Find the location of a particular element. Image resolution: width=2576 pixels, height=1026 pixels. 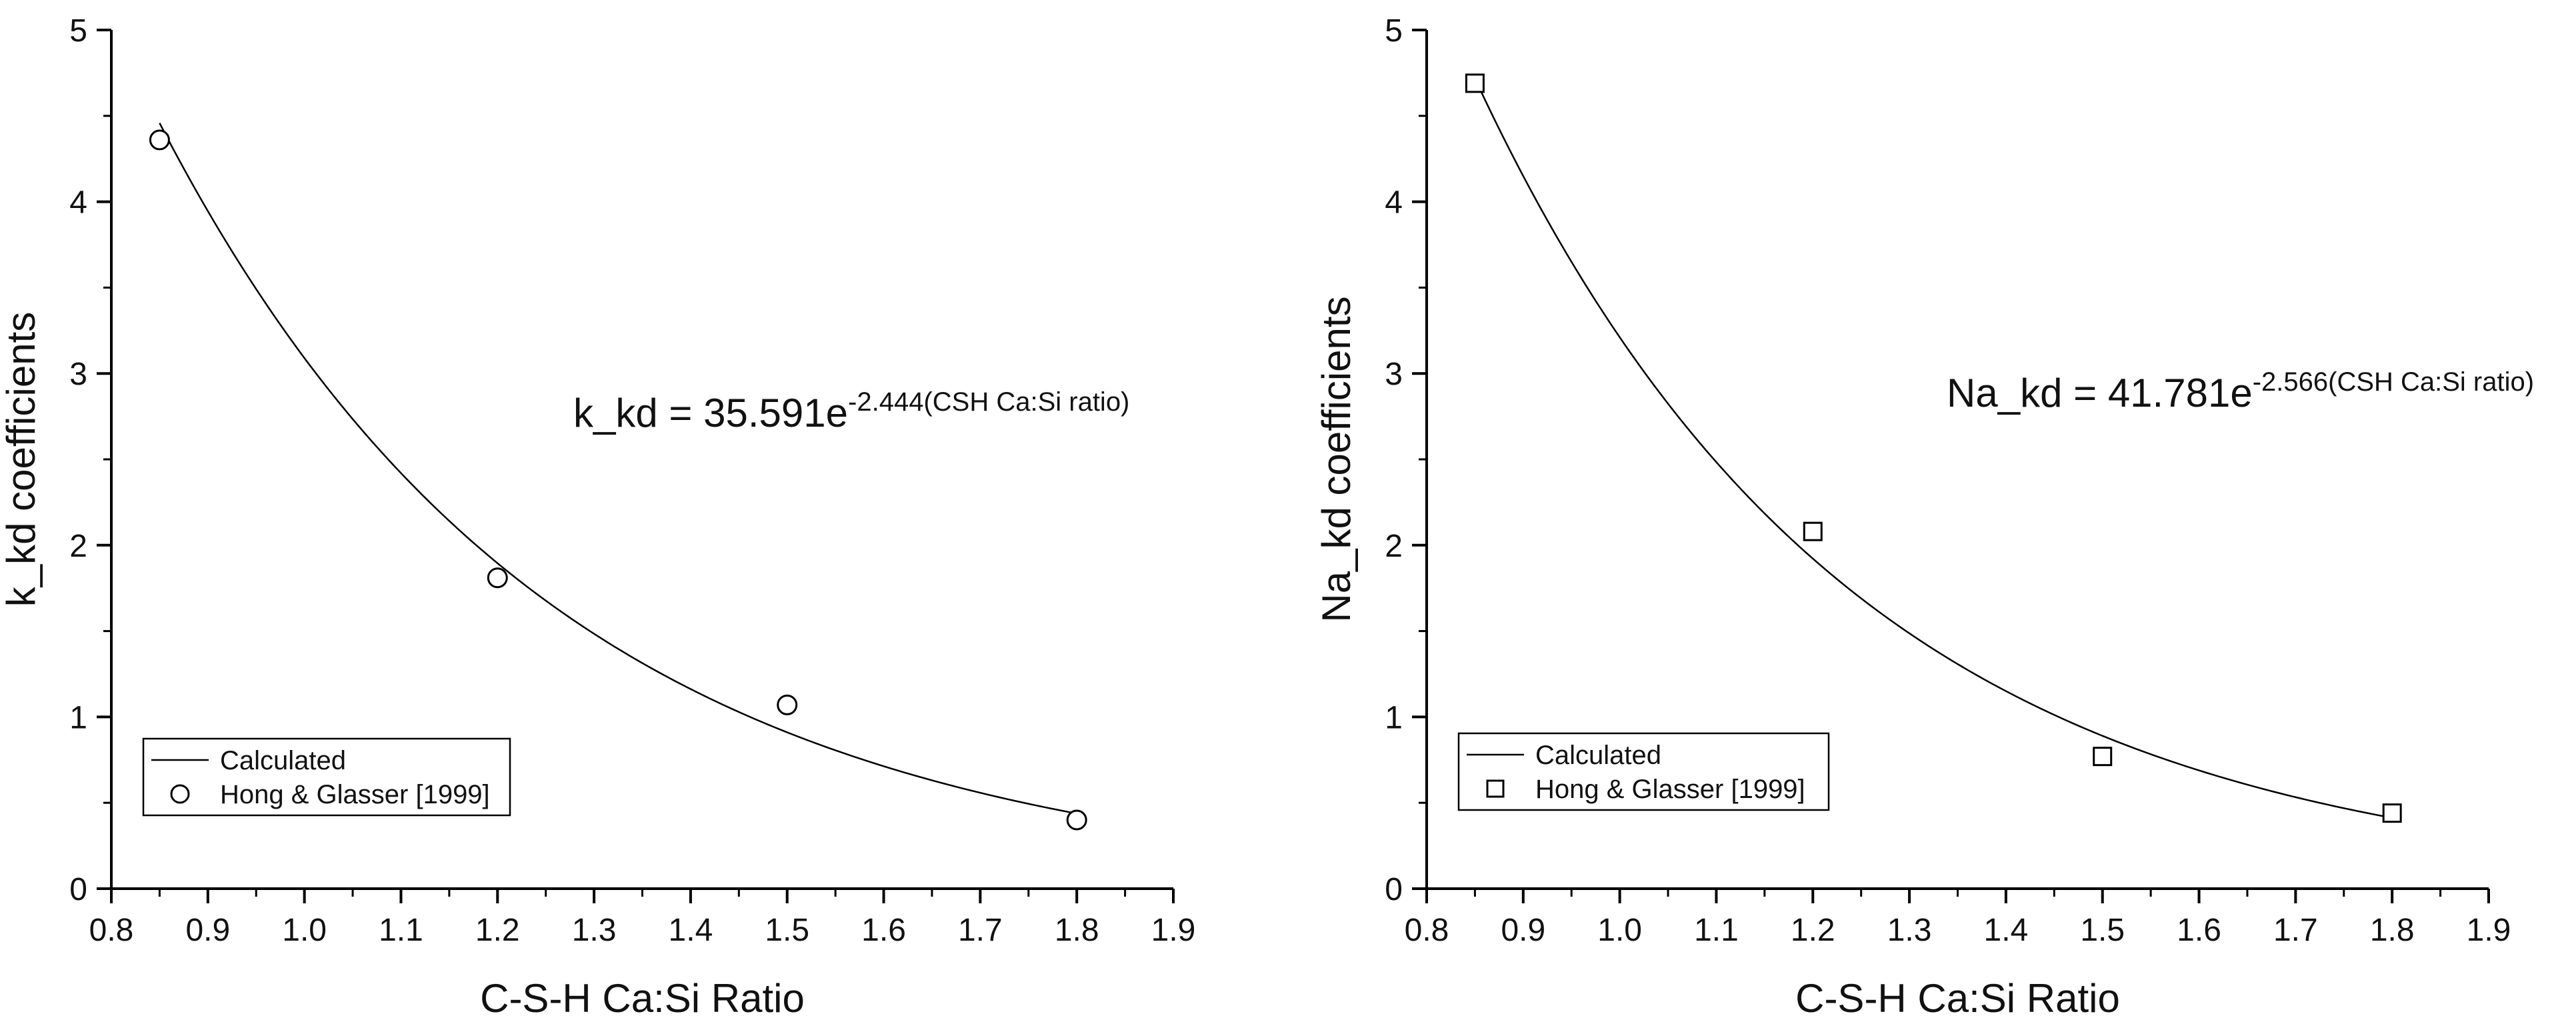

equation-annotation: k_kd = 35.591e-2.444(CSH Ca:Si ratio) is located at coordinates (851, 411).